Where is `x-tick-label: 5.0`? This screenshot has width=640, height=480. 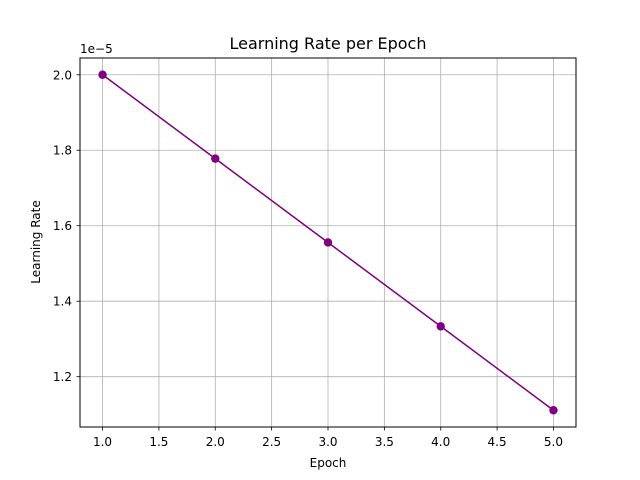 x-tick-label: 5.0 is located at coordinates (553, 442).